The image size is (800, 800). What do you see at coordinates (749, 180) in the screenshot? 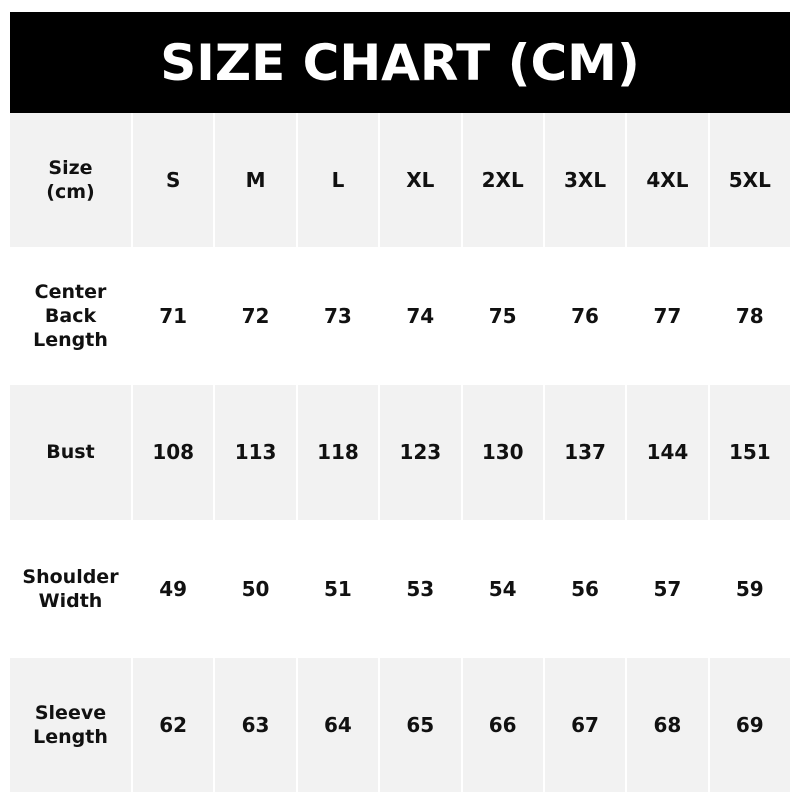
I see `header-size-5xl: 5XL` at bounding box center [749, 180].